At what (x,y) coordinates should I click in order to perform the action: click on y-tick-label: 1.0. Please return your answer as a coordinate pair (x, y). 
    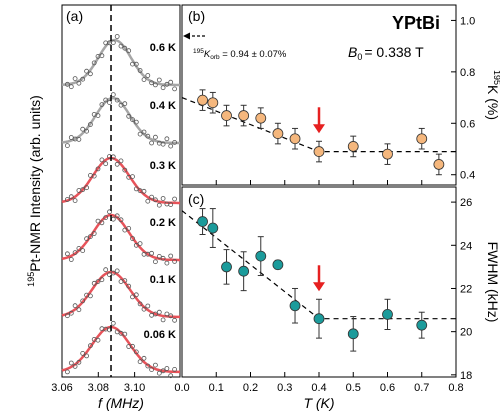
    Looking at the image, I should click on (467, 21).